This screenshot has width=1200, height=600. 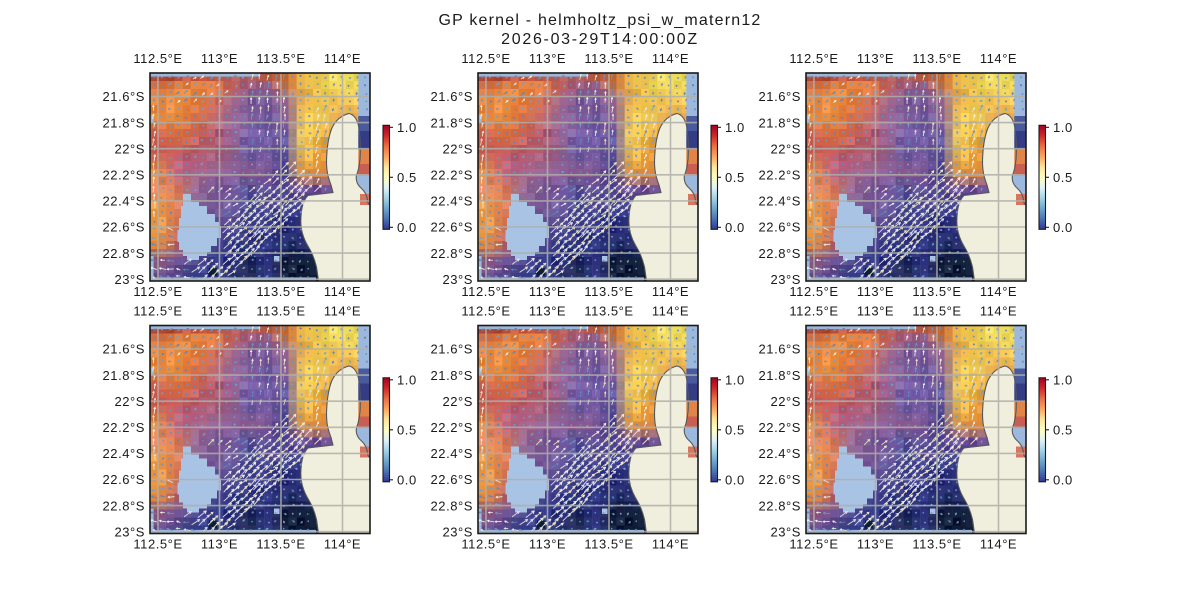 What do you see at coordinates (600, 39) in the screenshot?
I see `svg-text: 2026-03-29T14:00:00Z` at bounding box center [600, 39].